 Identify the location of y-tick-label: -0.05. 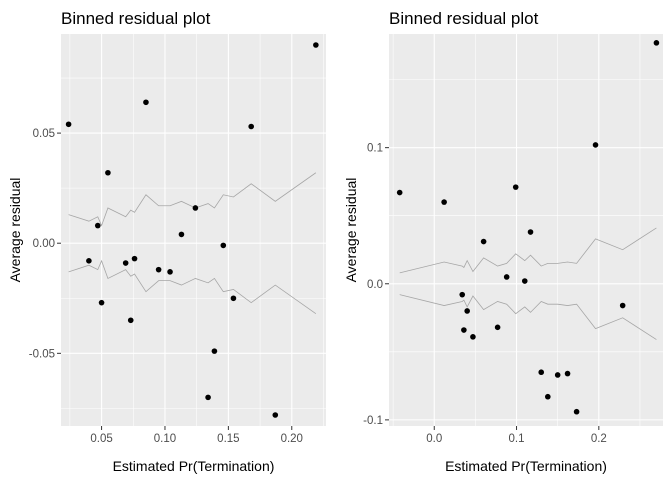
(42, 354).